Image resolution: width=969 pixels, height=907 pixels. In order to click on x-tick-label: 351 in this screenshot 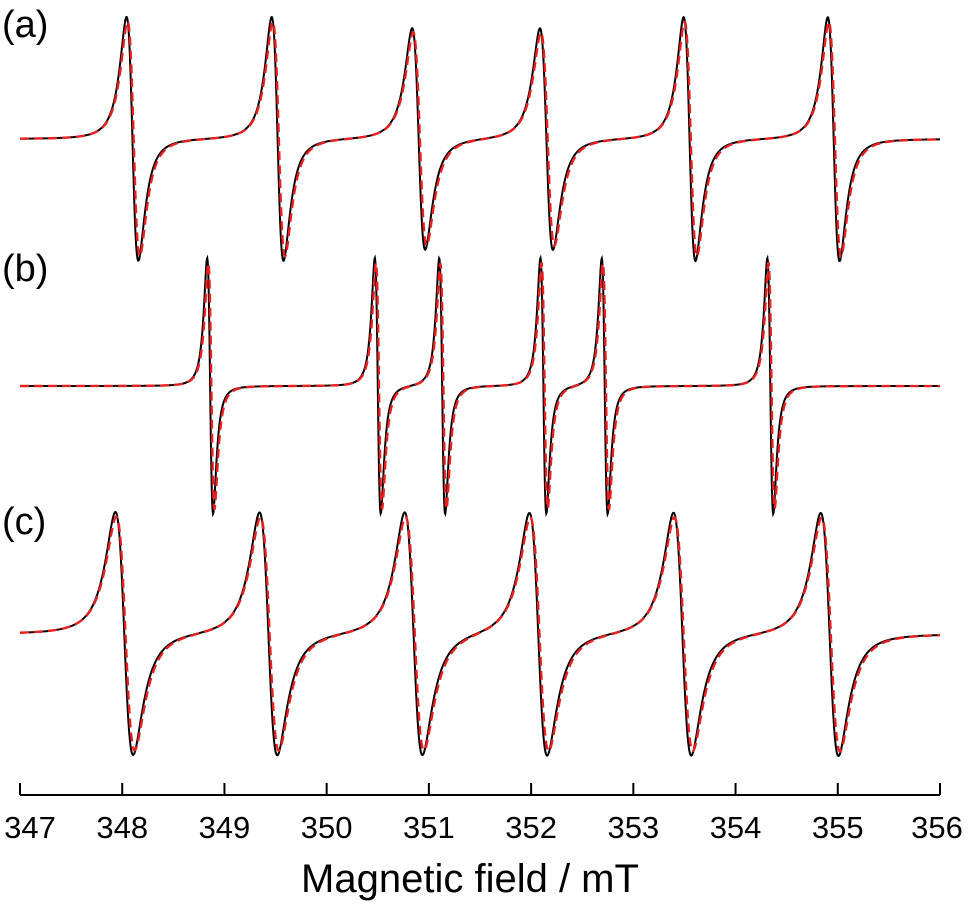, I will do `click(429, 827)`.